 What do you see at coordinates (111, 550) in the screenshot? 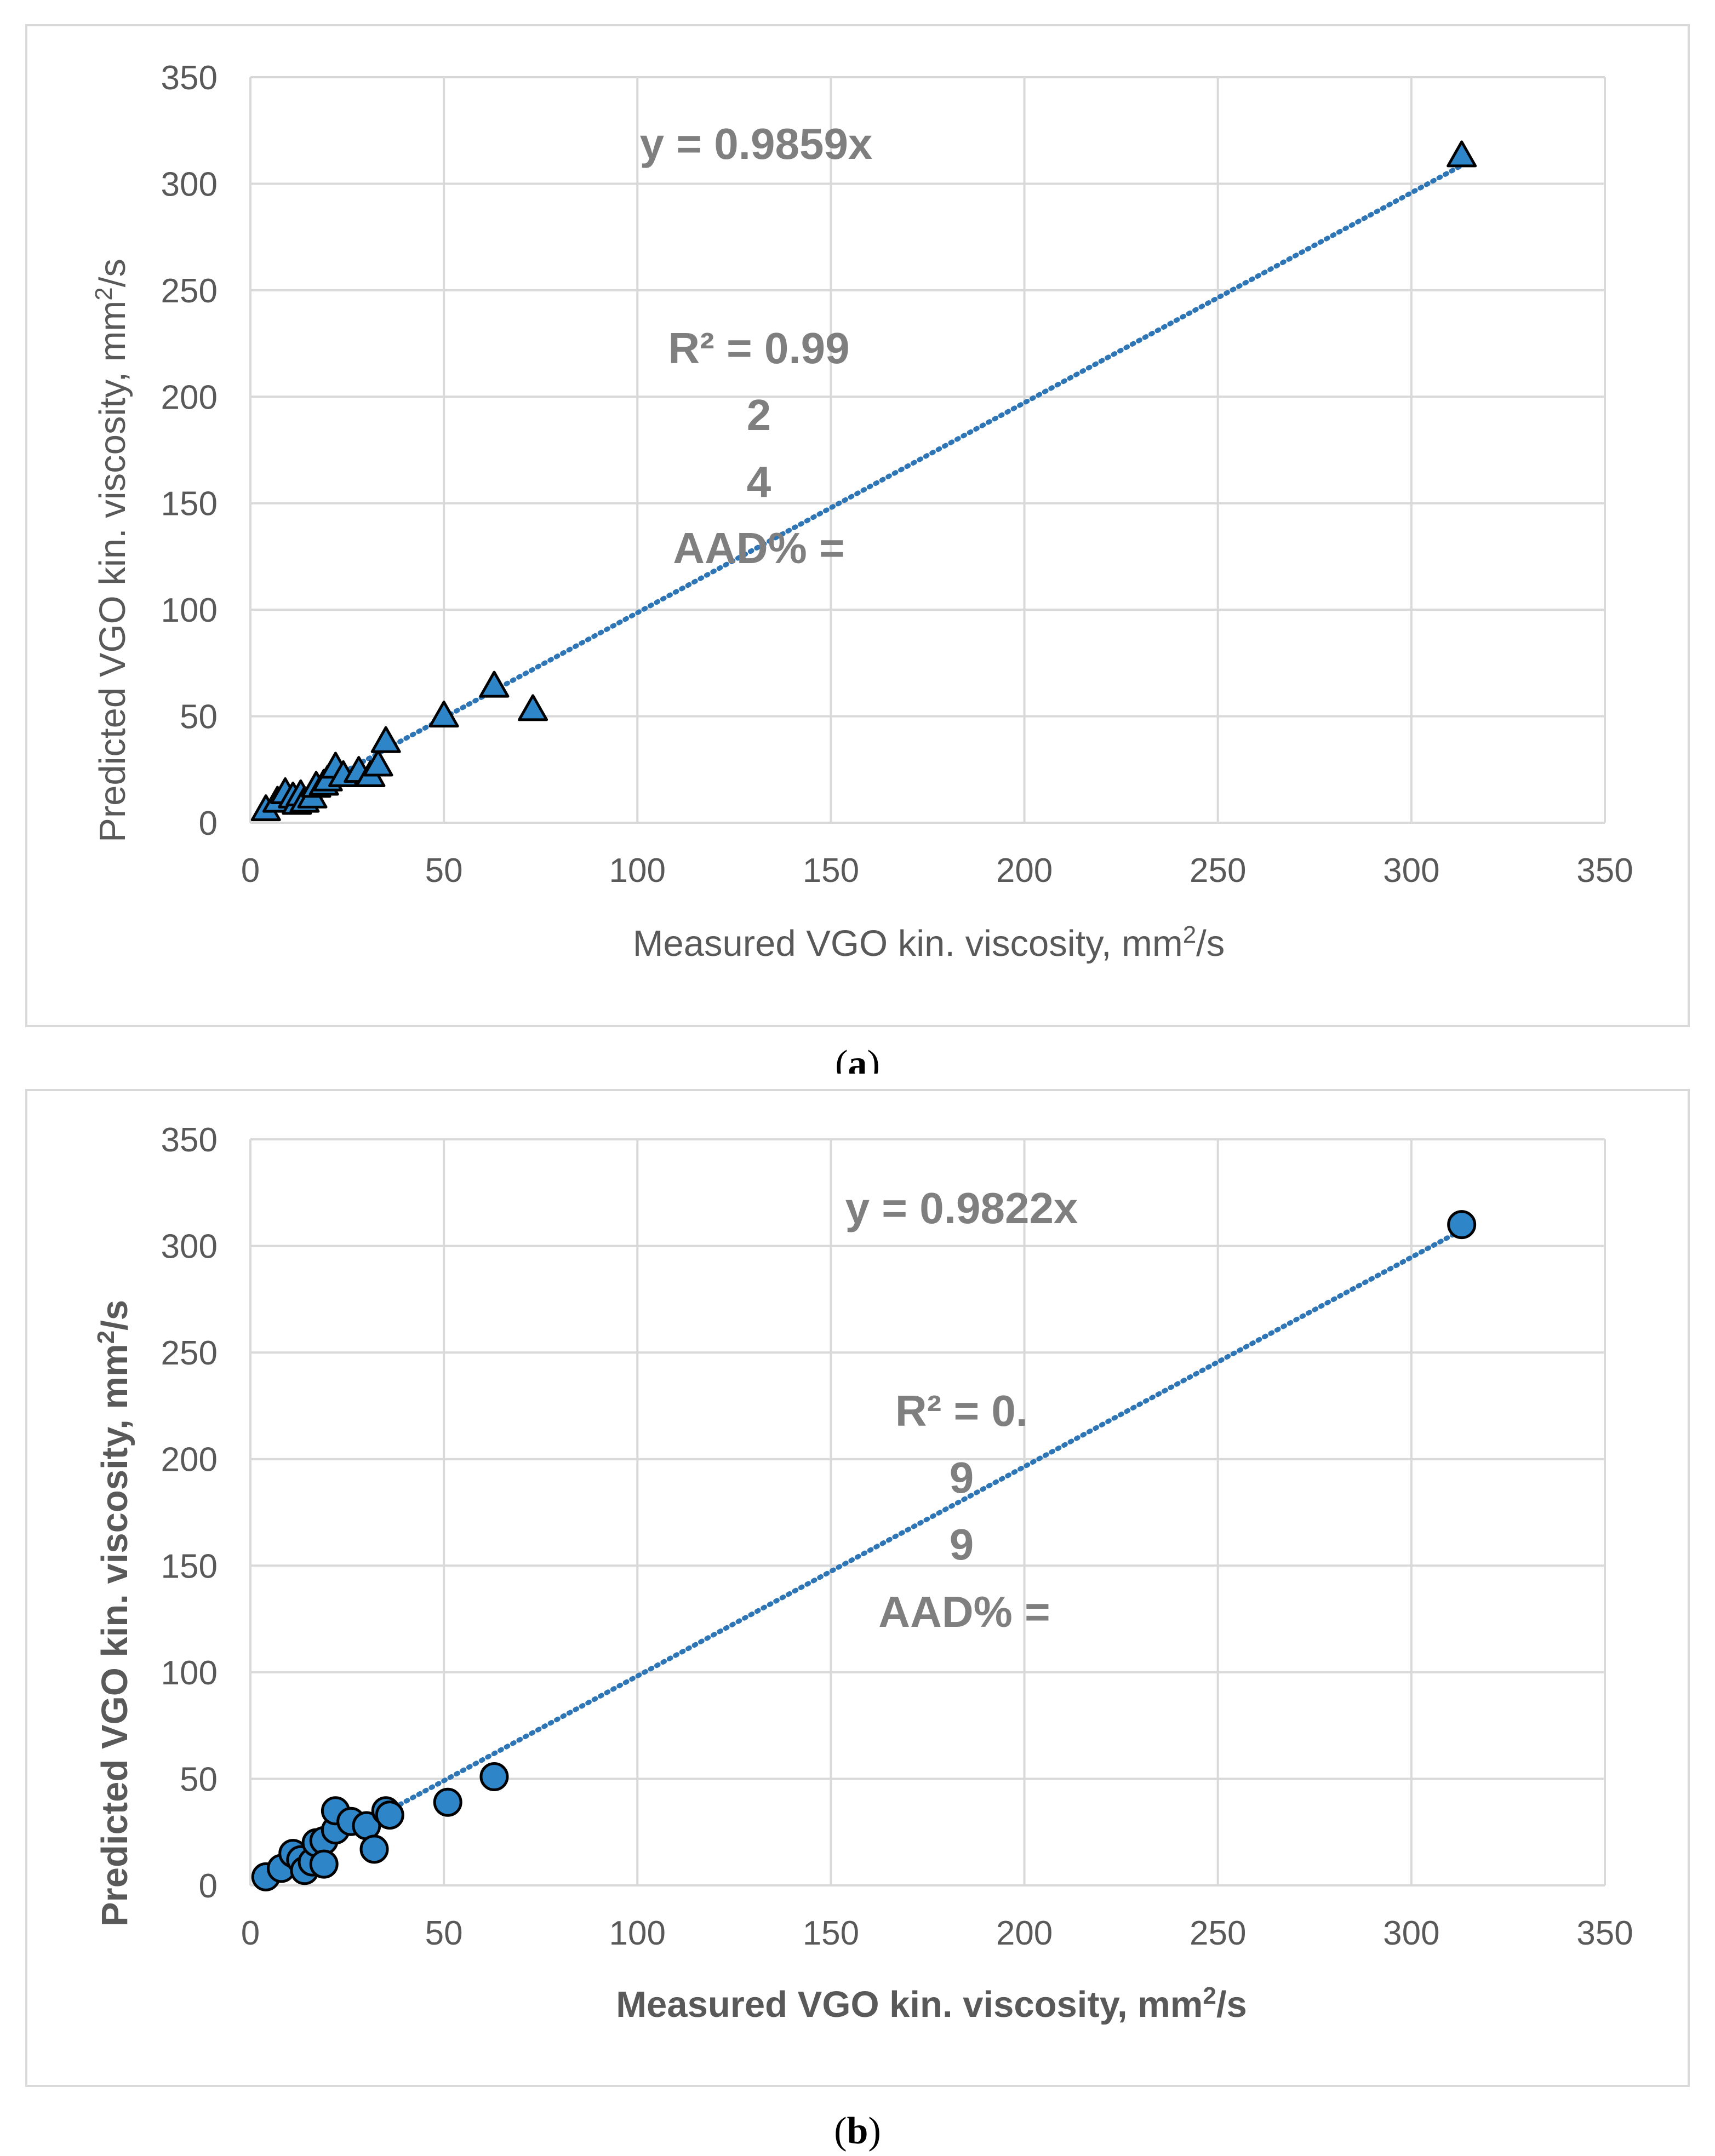
I see `chart-a-y-axis-title: Predicted VGO kin. viscosity, mm2/s` at bounding box center [111, 550].